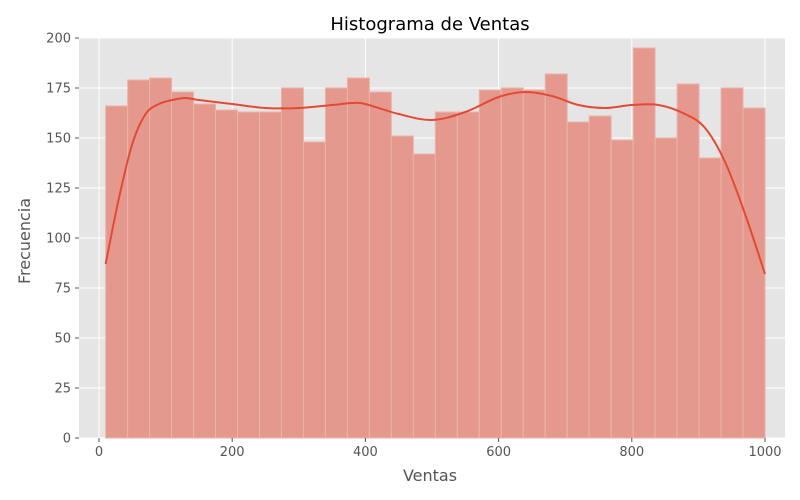  I want to click on chart-title: Histograma de Ventas, so click(429, 24).